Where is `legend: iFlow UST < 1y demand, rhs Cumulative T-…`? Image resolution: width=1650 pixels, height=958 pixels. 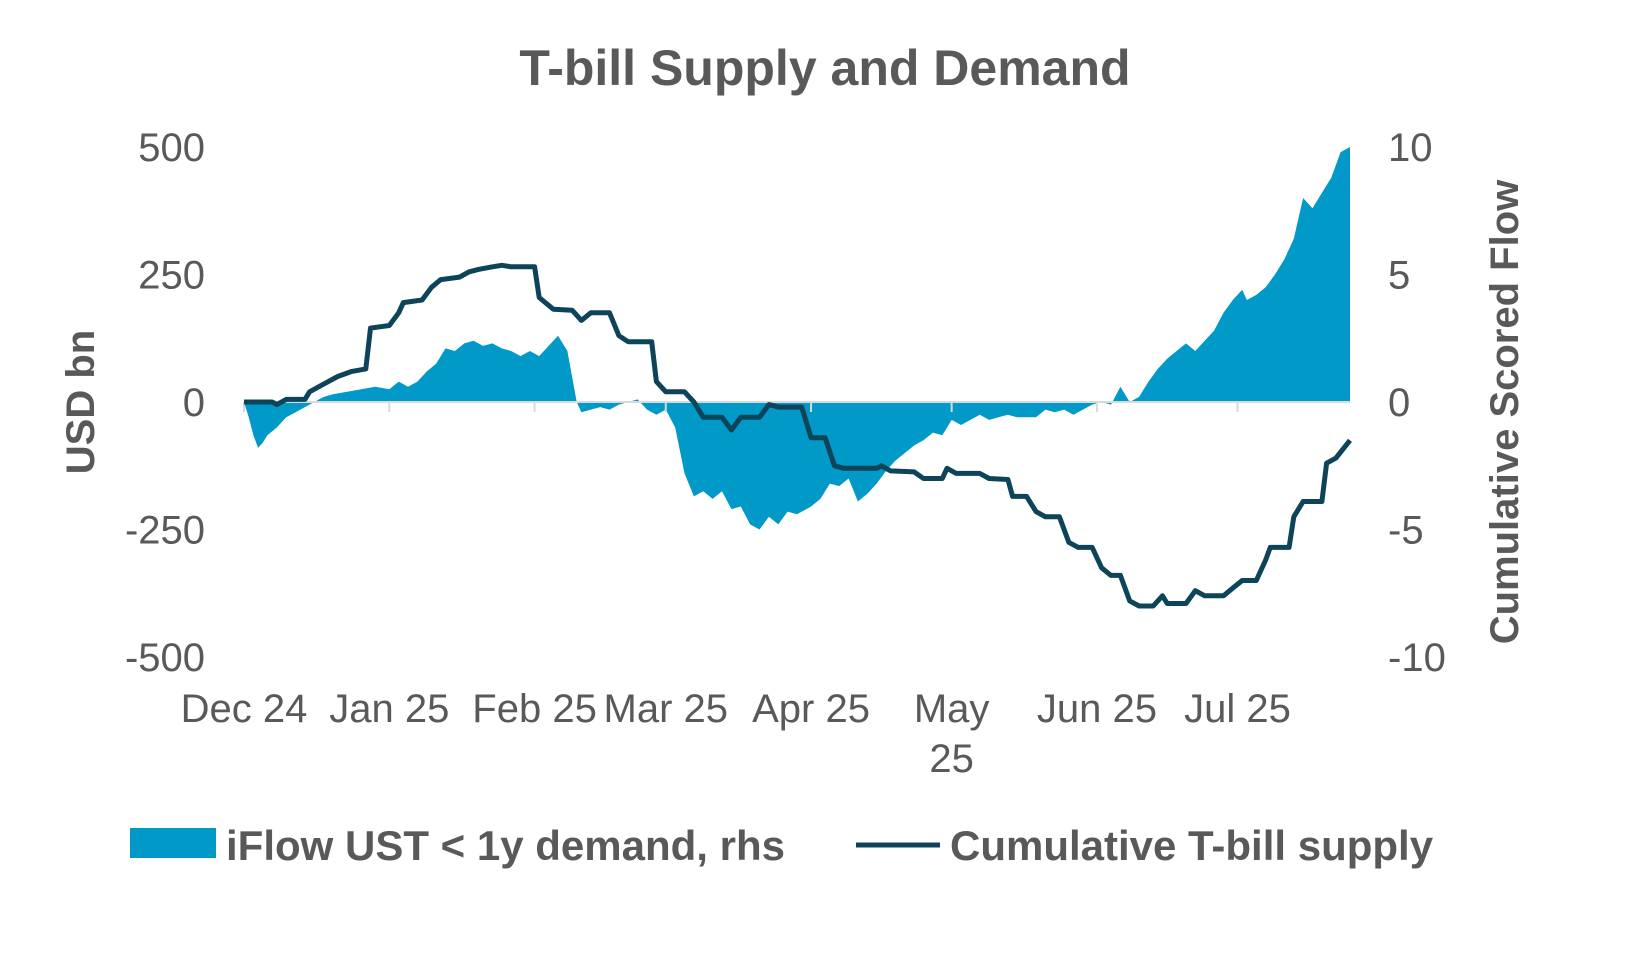 legend: iFlow UST < 1y demand, rhs Cumulative T-… is located at coordinates (782, 845).